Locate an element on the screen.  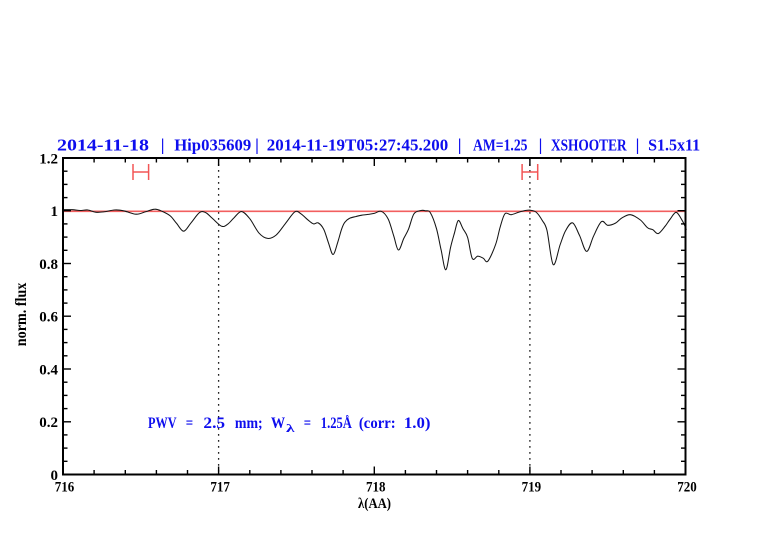
svg-text: 0.2 is located at coordinates (48, 423).